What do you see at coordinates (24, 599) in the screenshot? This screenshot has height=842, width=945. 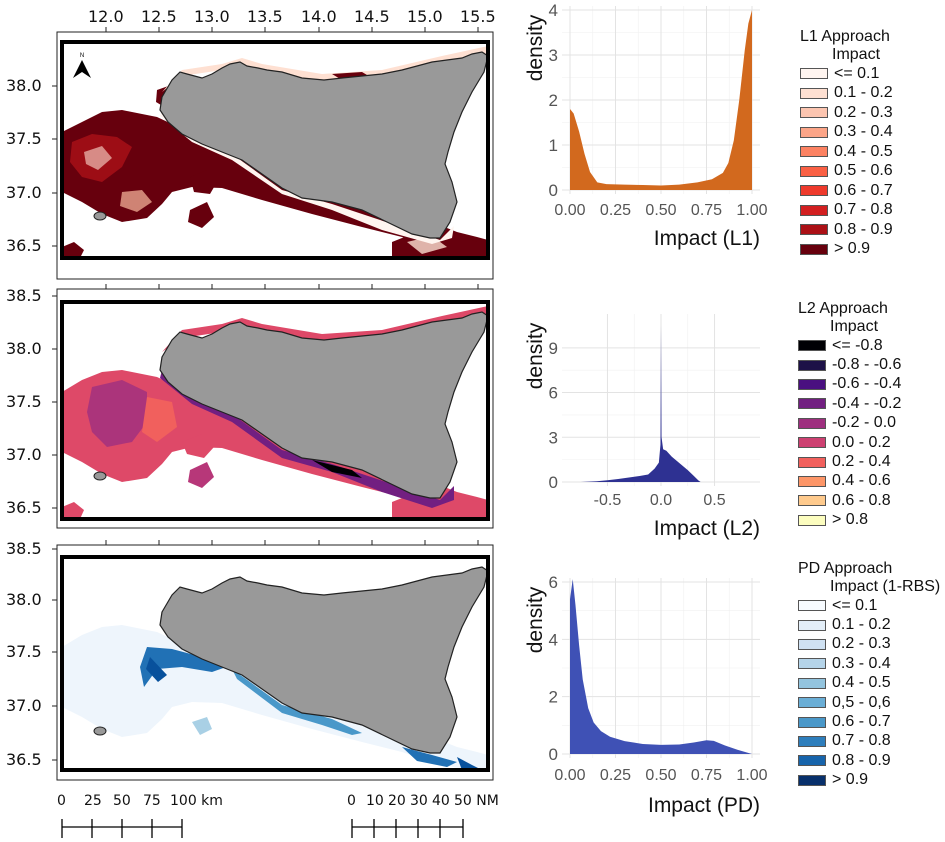 I see `latitude-tick-label: 38.0` at bounding box center [24, 599].